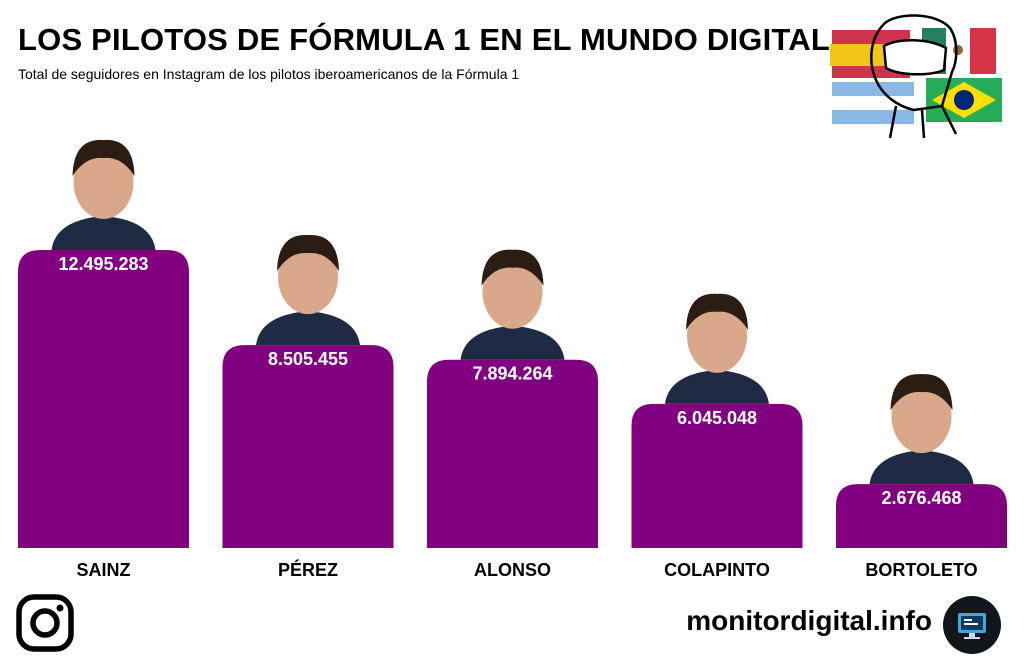  What do you see at coordinates (921, 570) in the screenshot?
I see `category-label: BORTOLETO` at bounding box center [921, 570].